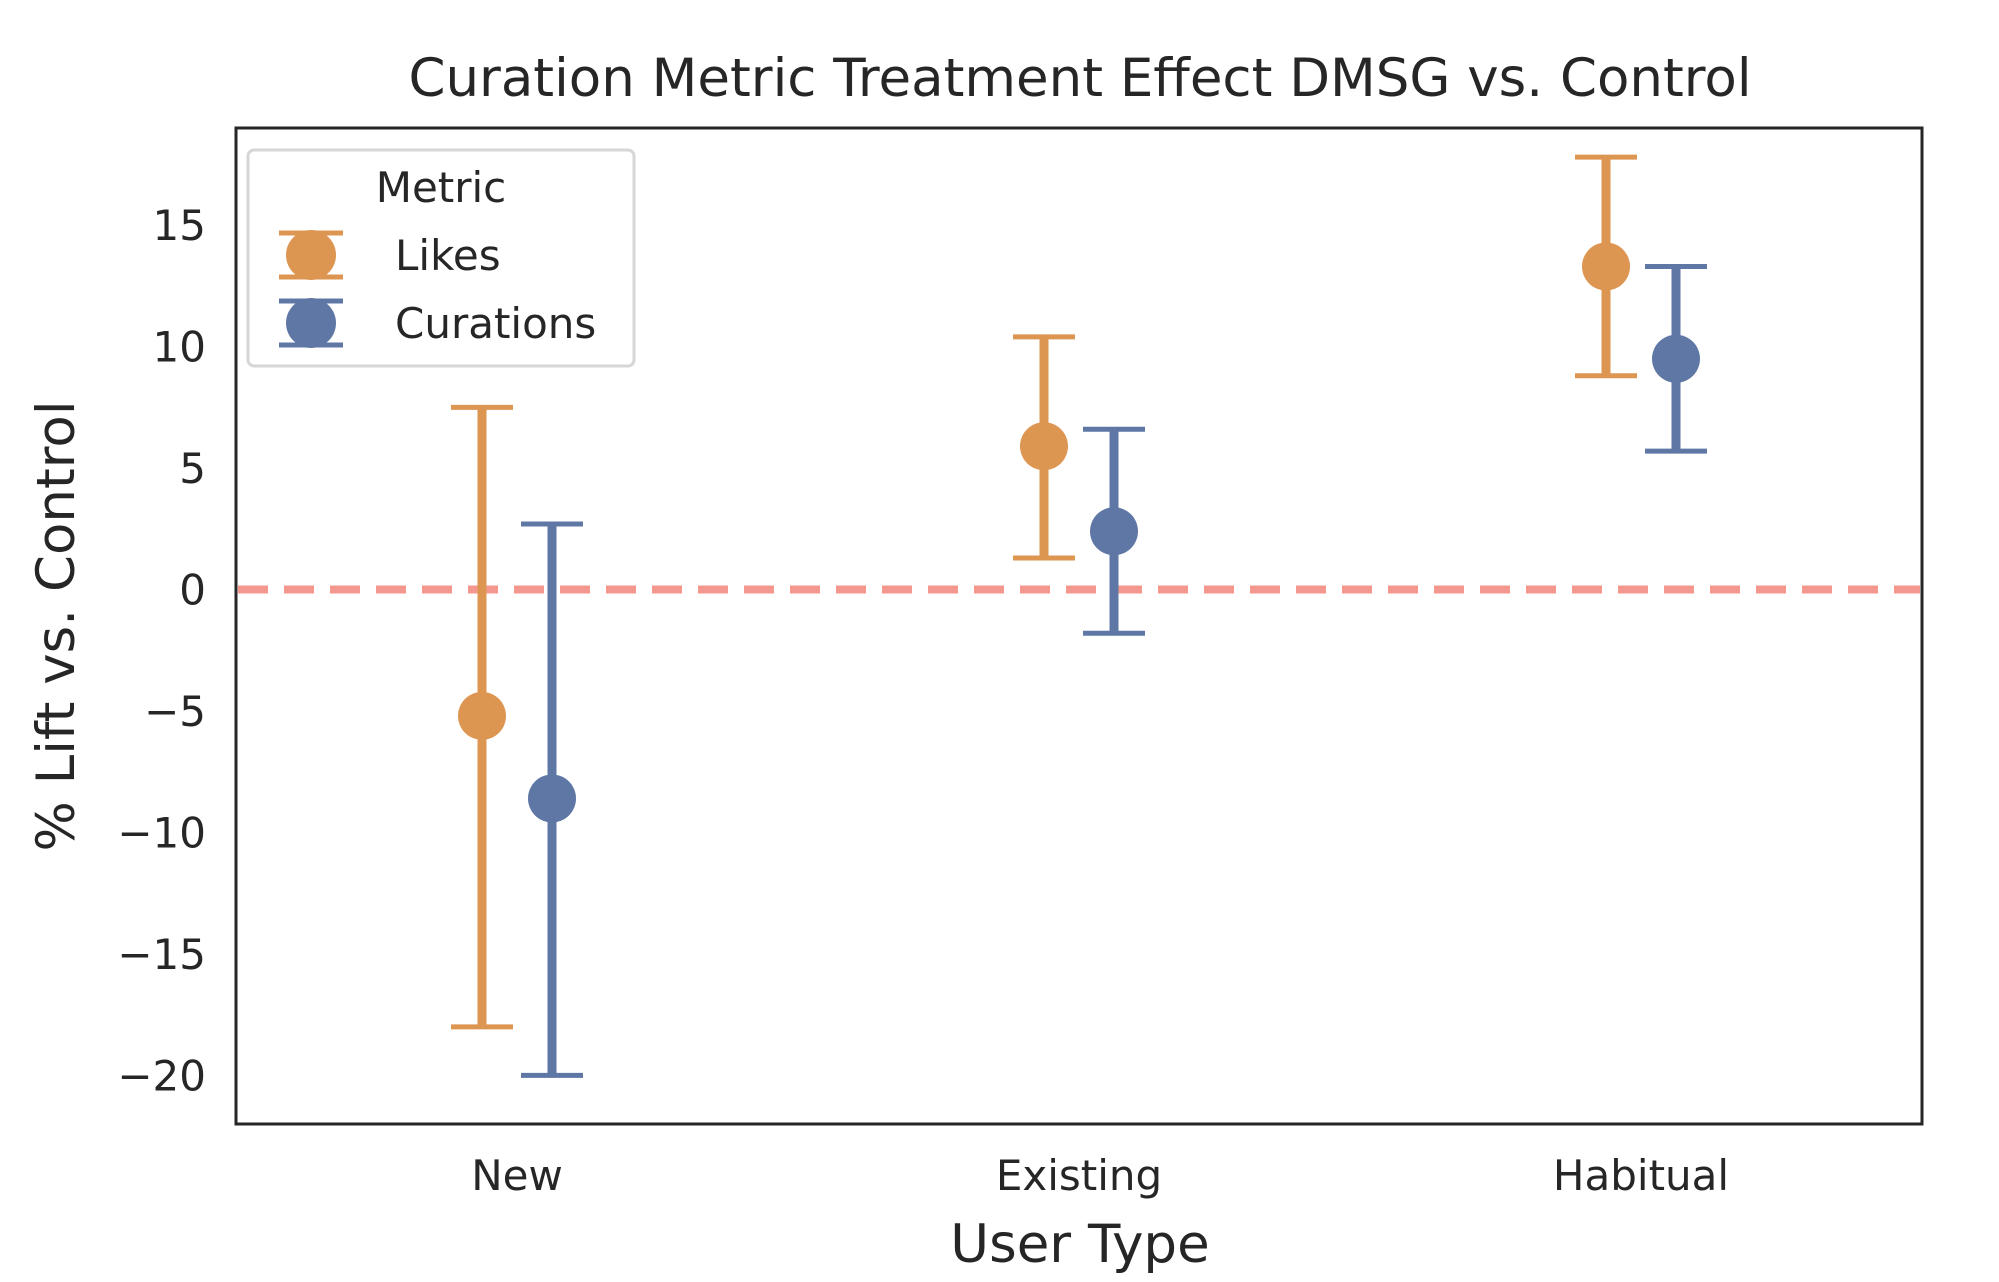  I want to click on x-tick-label: Habitual, so click(1641, 1175).